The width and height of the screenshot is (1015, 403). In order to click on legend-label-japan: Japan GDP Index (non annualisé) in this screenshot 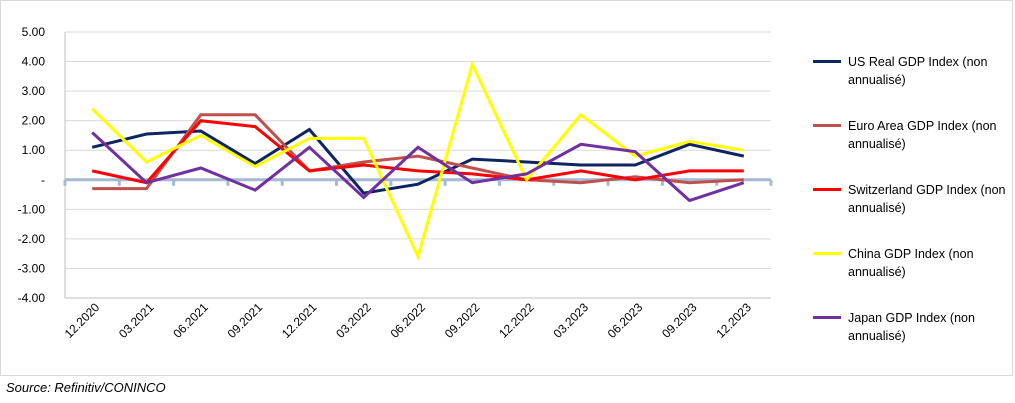, I will do `click(911, 327)`.